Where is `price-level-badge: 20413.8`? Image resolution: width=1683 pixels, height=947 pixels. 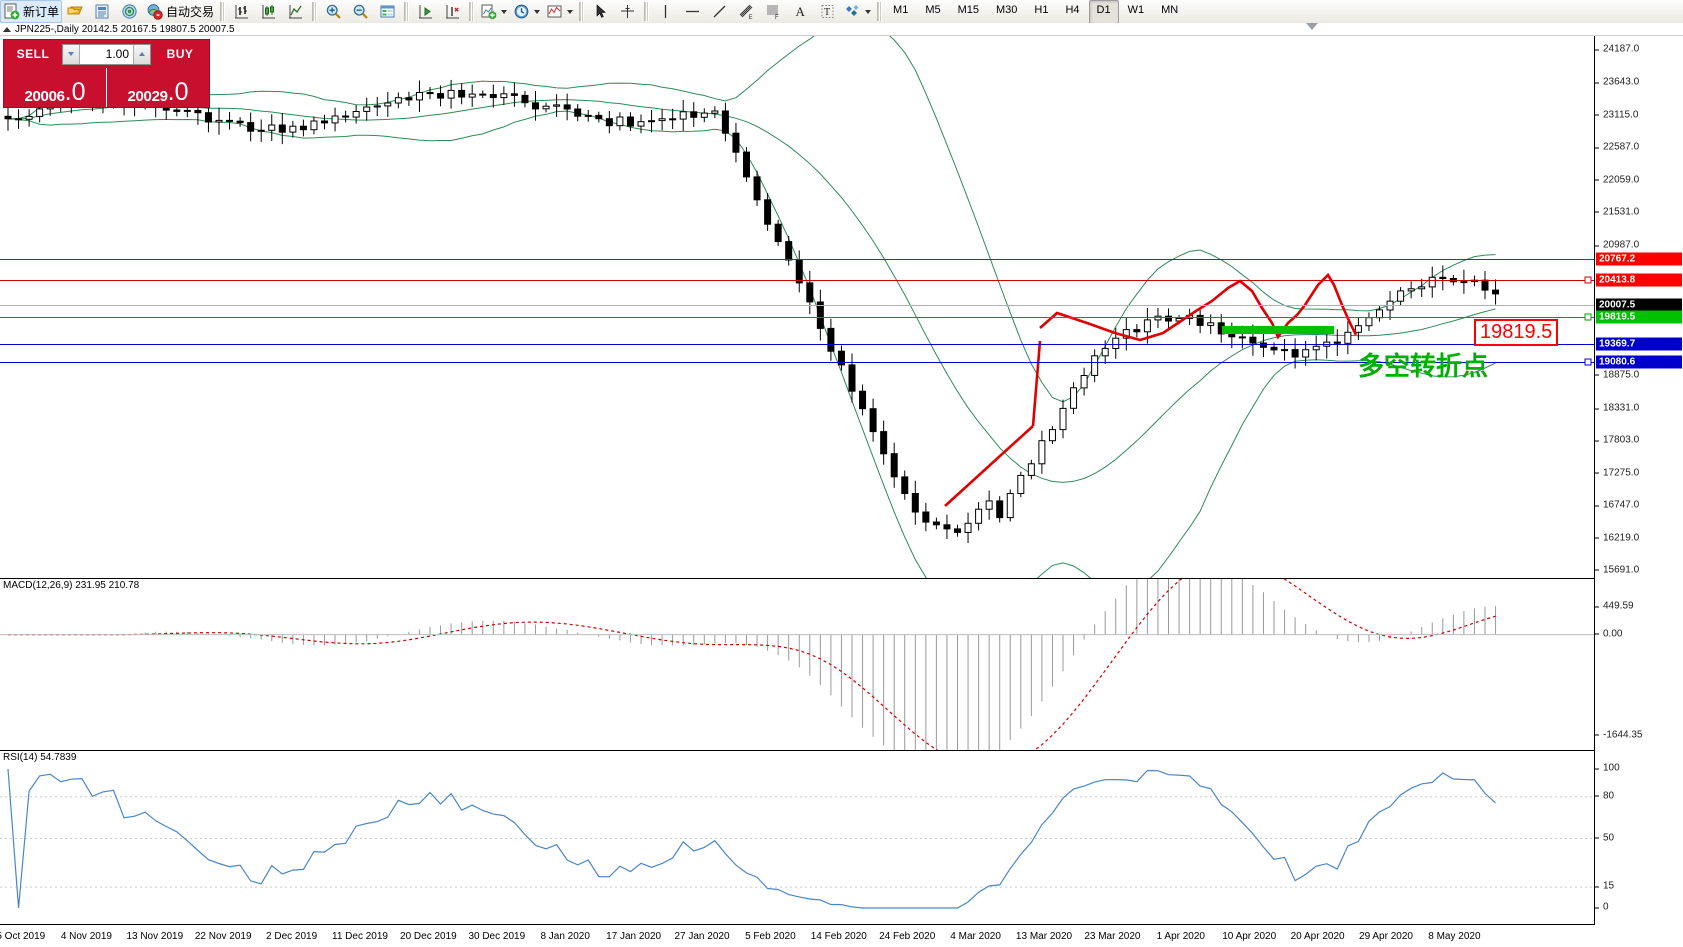 price-level-badge: 20413.8 is located at coordinates (1639, 280).